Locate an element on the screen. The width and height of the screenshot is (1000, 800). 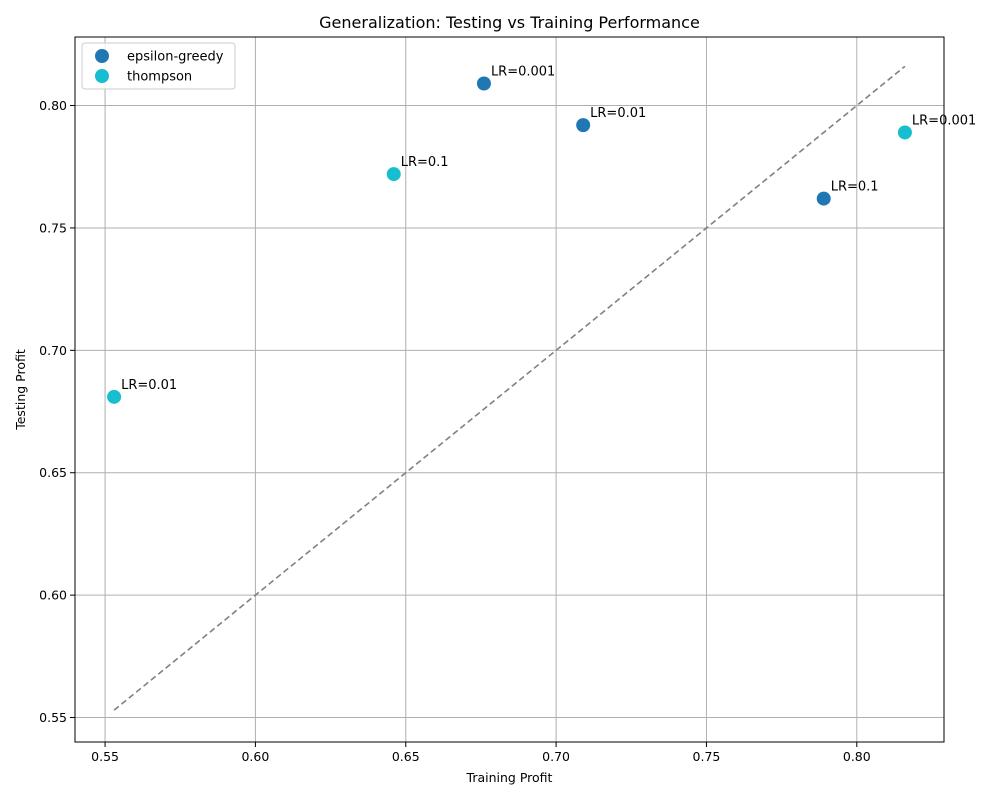
x-tick-label: 0.80 is located at coordinates (857, 756).